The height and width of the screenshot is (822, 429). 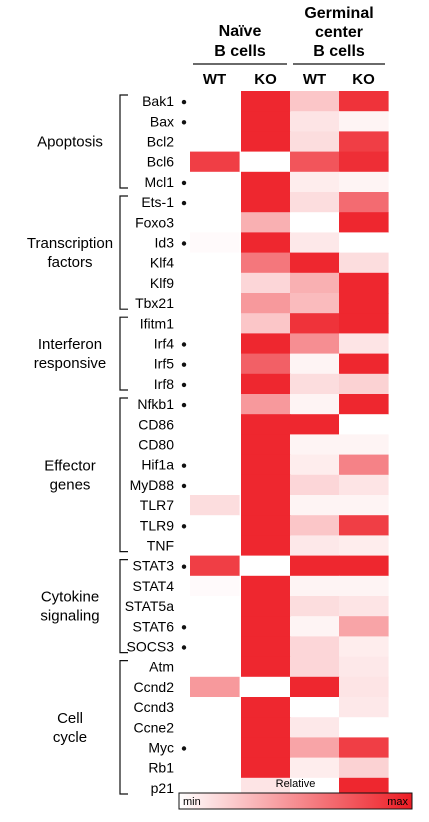 What do you see at coordinates (161, 768) in the screenshot?
I see `gene-label: Rb1` at bounding box center [161, 768].